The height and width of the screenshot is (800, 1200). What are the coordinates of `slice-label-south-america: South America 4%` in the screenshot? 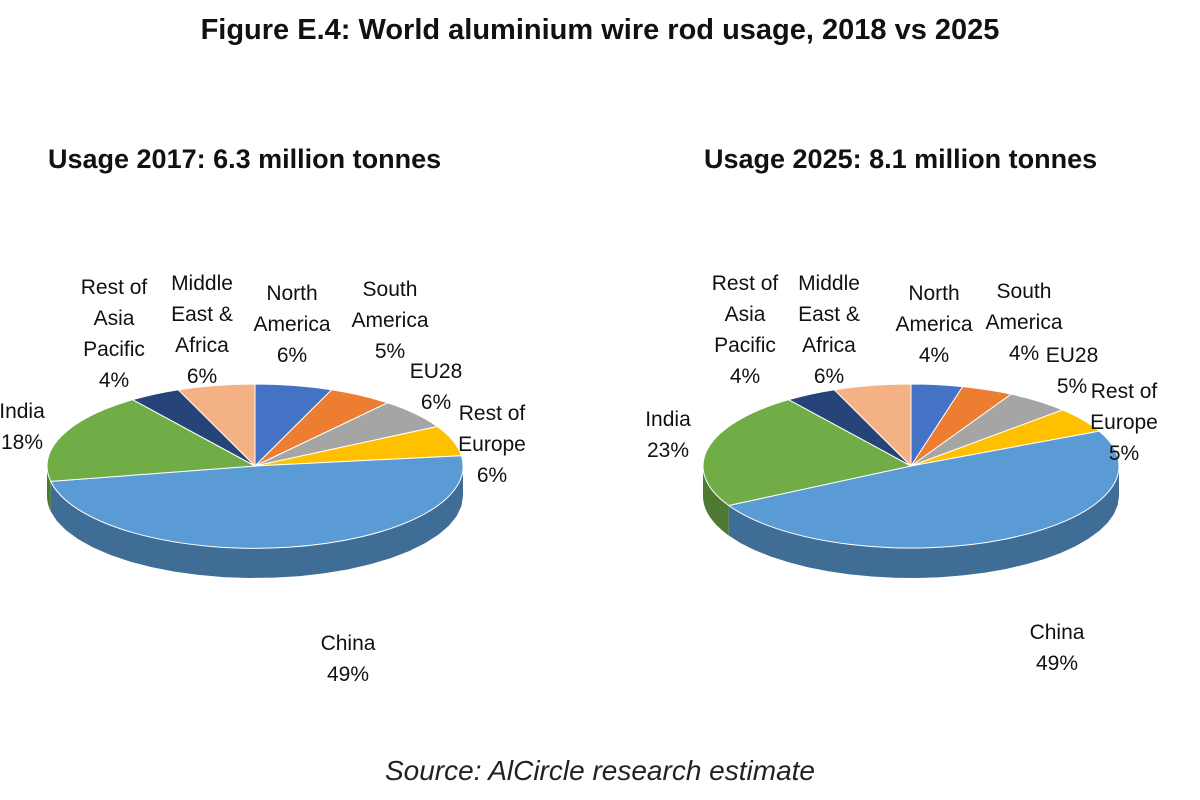 It's located at (1023, 322).